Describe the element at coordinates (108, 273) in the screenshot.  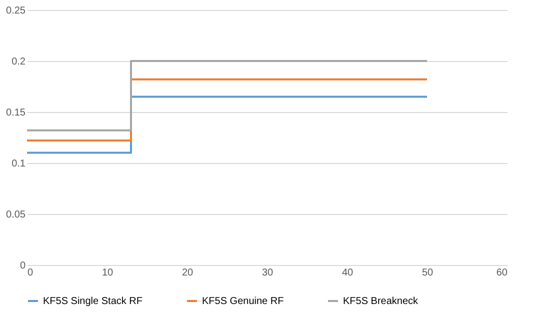
I see `x-tick-label: 10` at that location.